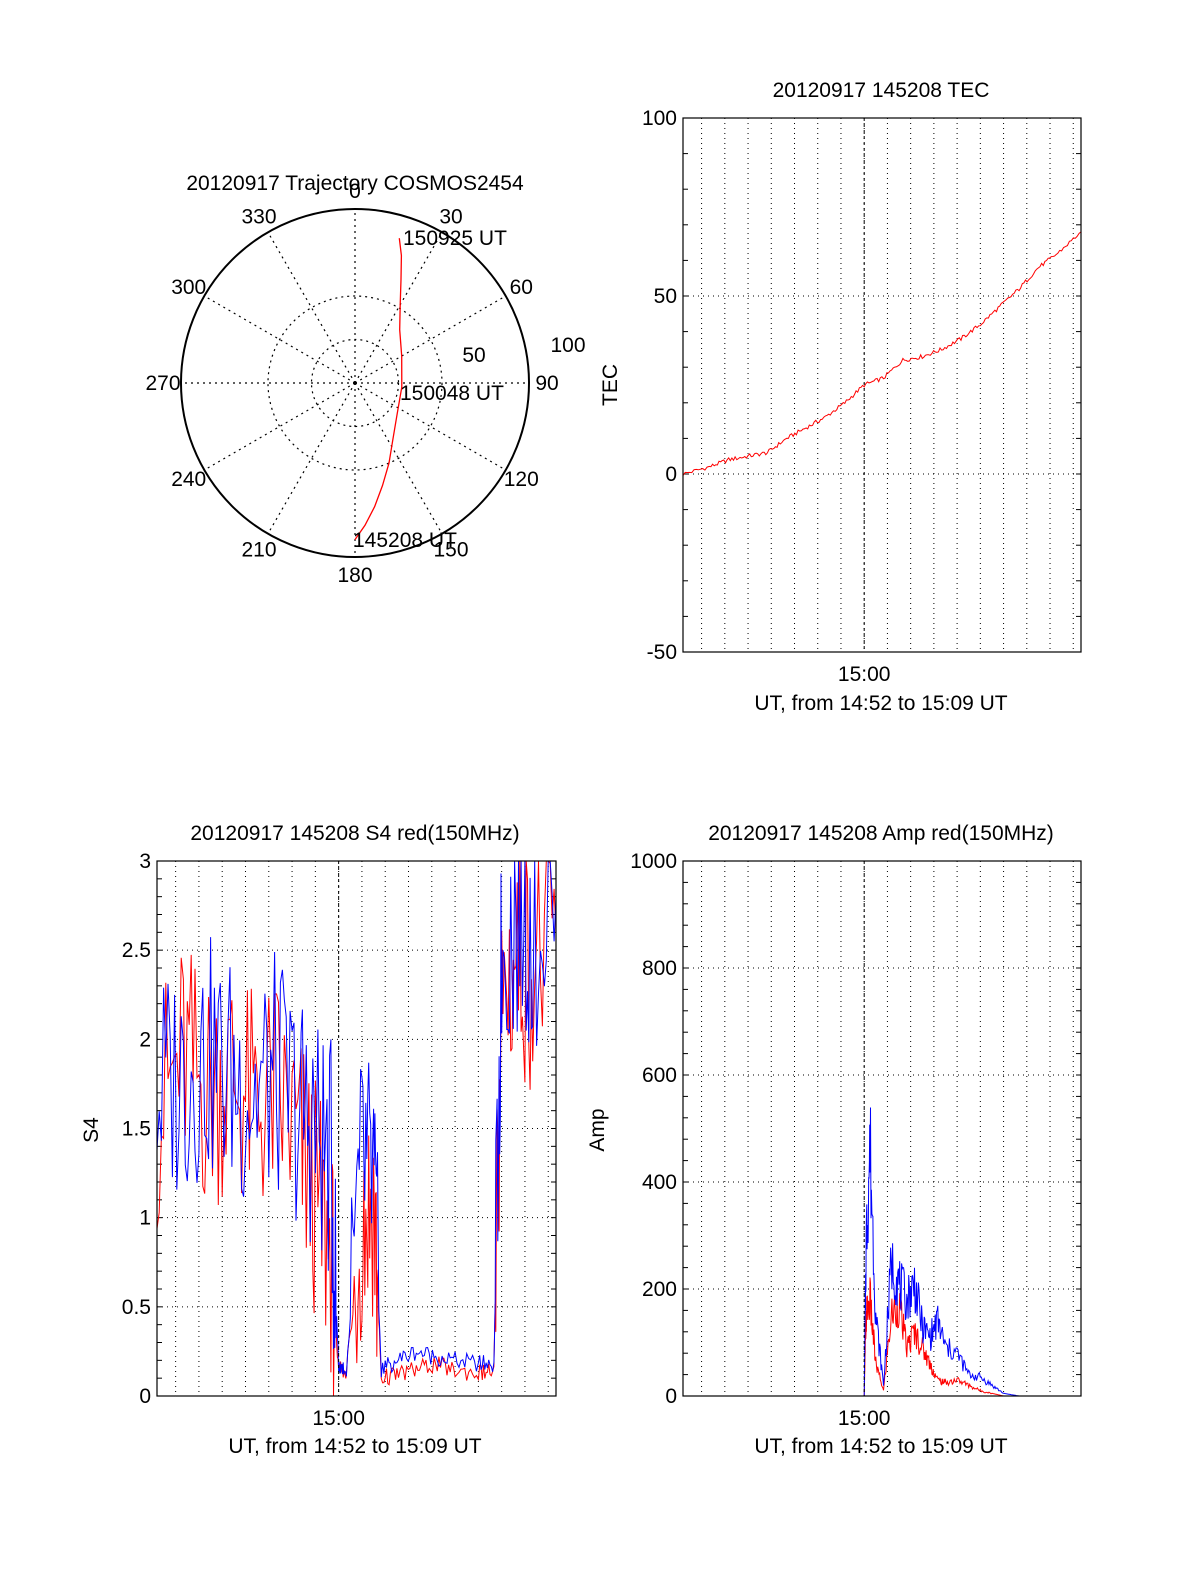  I want to click on amp-axes: 0 200 400 600 800 1000 15:00, so click(856, 1140).